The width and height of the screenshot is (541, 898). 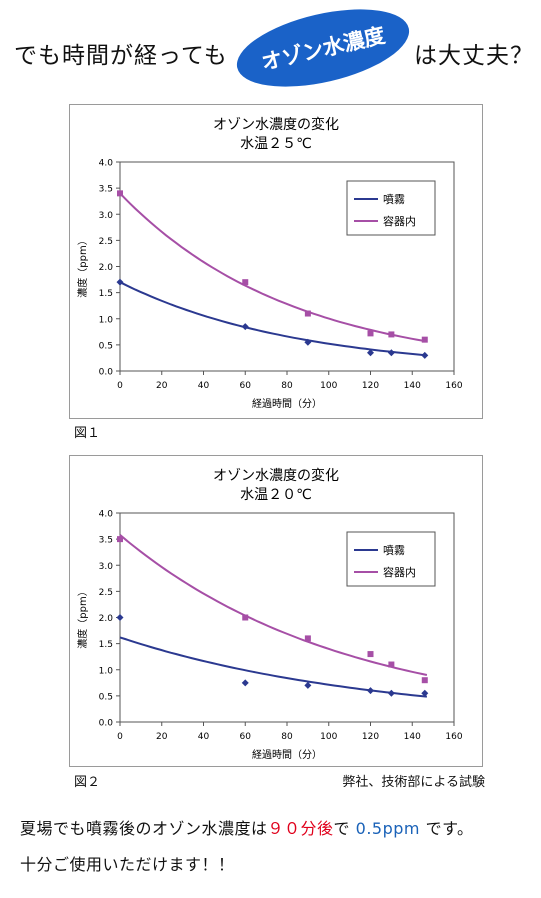 I want to click on chart-2-x-axis-label: 経過時間（分）, so click(x=287, y=754).